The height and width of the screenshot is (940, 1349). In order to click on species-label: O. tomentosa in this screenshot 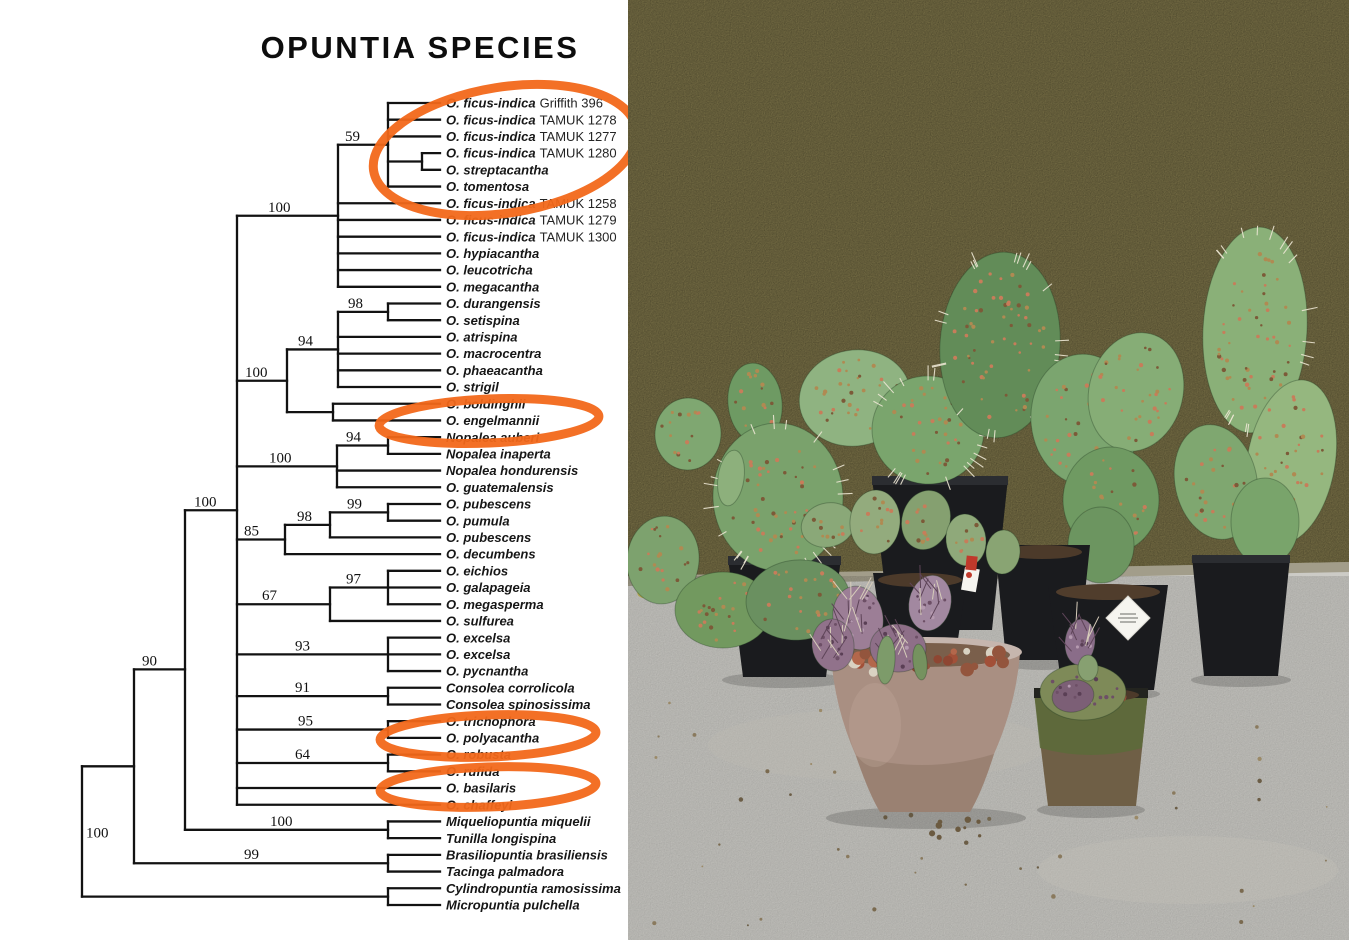, I will do `click(487, 186)`.